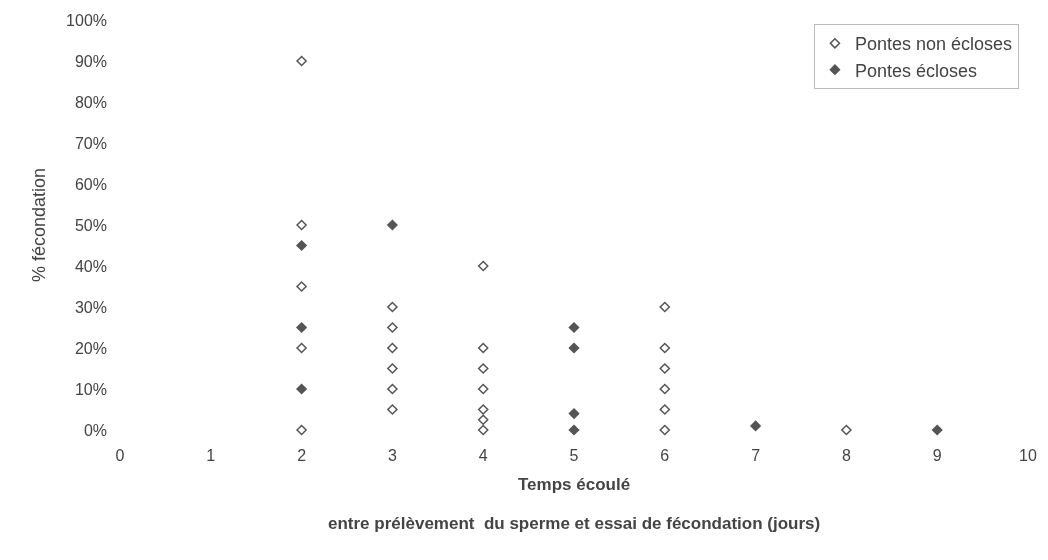 The image size is (1048, 560). What do you see at coordinates (120, 455) in the screenshot?
I see `x-tick-label: 0` at bounding box center [120, 455].